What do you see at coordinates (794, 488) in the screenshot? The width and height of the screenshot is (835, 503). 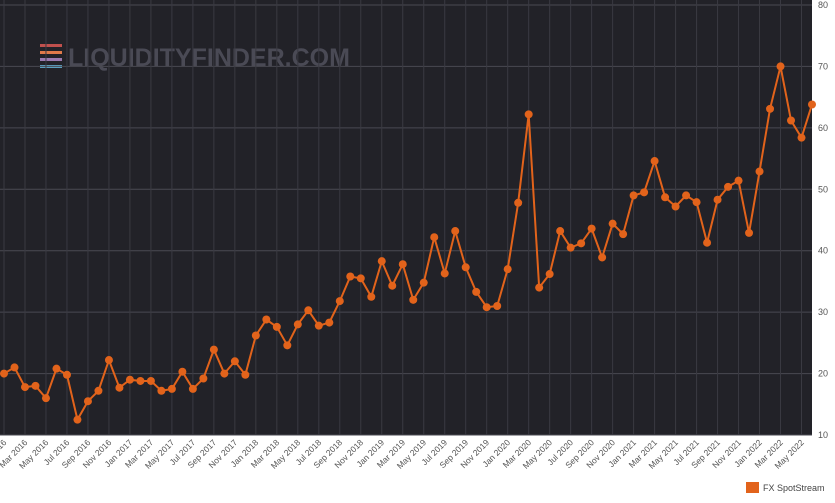 I see `legend-label: FX SpotStream` at bounding box center [794, 488].